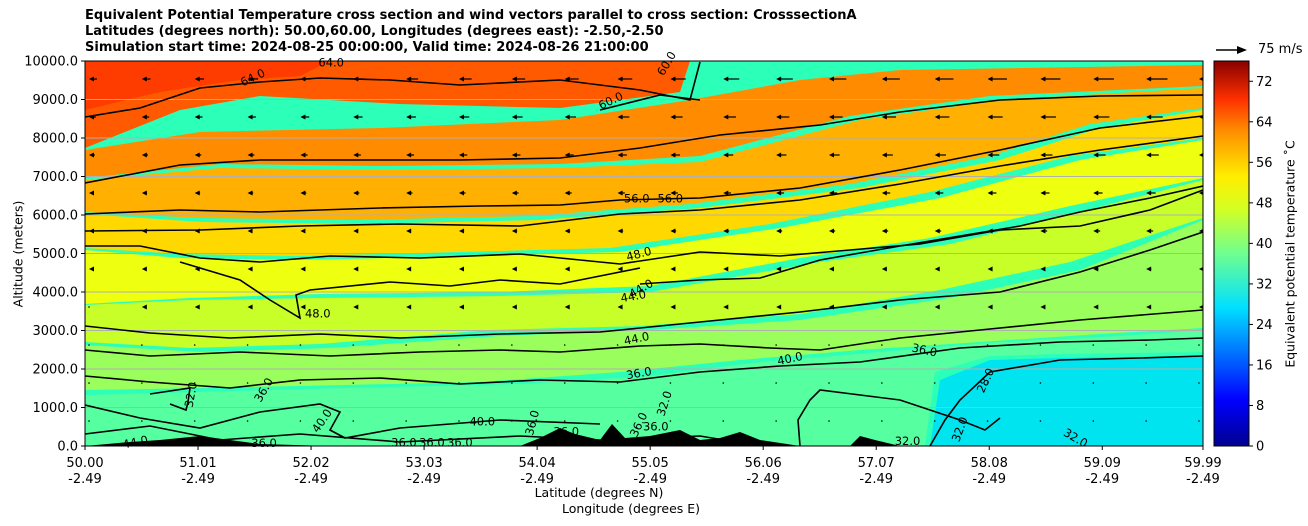 This screenshot has width=1308, height=526. Describe the element at coordinates (310, 463) in the screenshot. I see `x-tick-label-lat: 52.02` at that location.